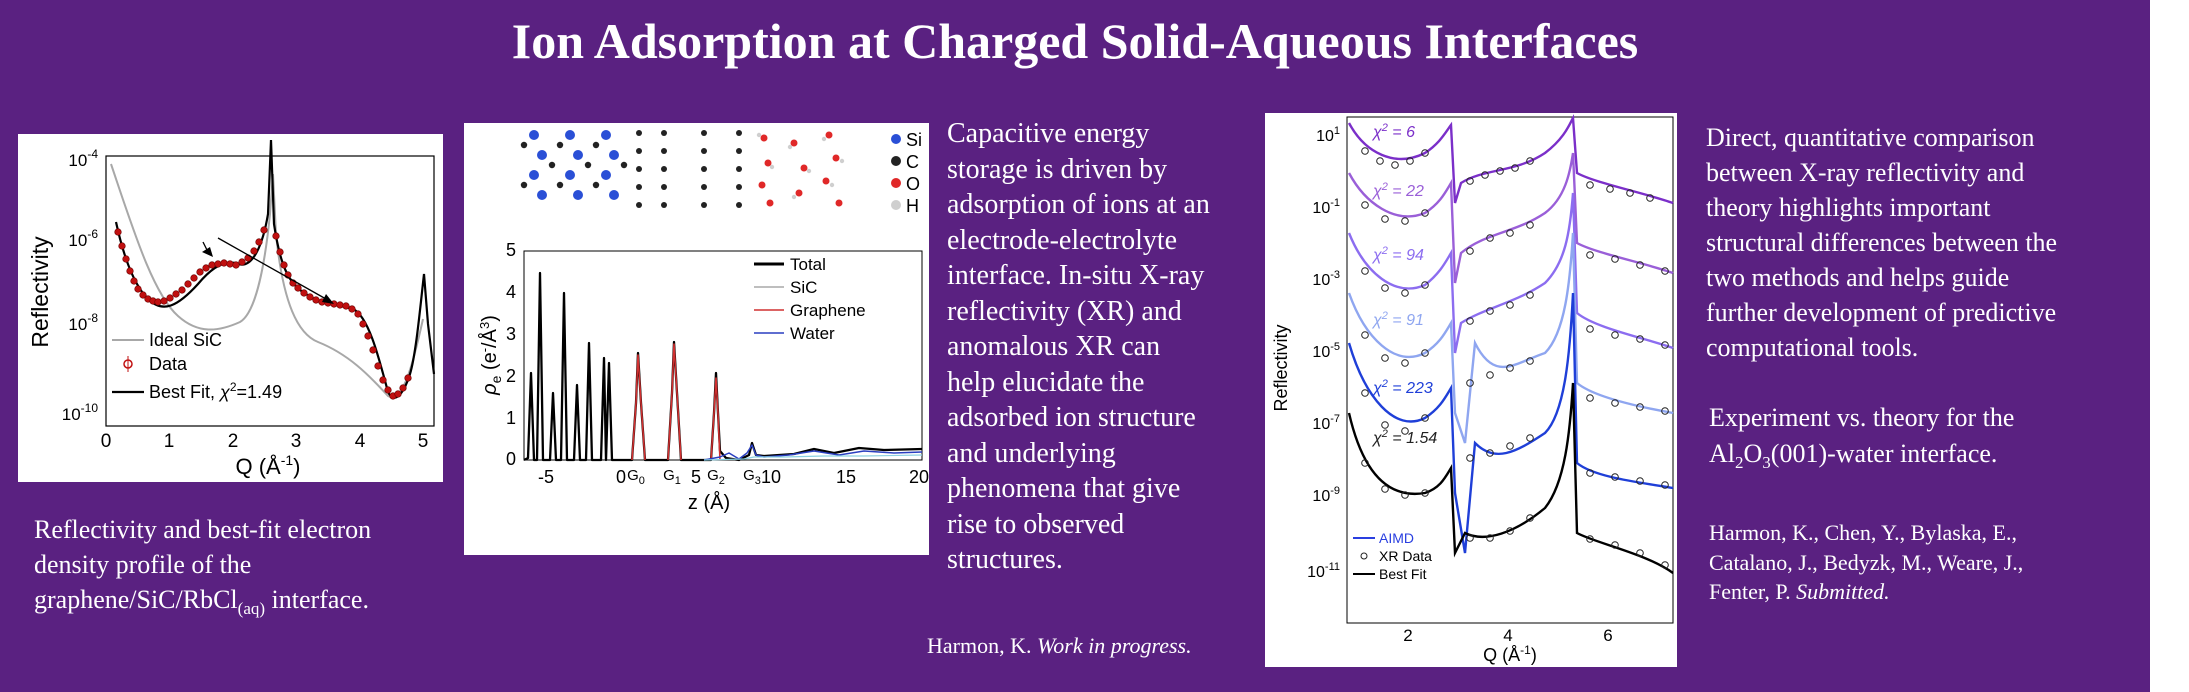 This screenshot has height=692, width=2189. What do you see at coordinates (511, 334) in the screenshot?
I see `ytick-label: 3` at bounding box center [511, 334].